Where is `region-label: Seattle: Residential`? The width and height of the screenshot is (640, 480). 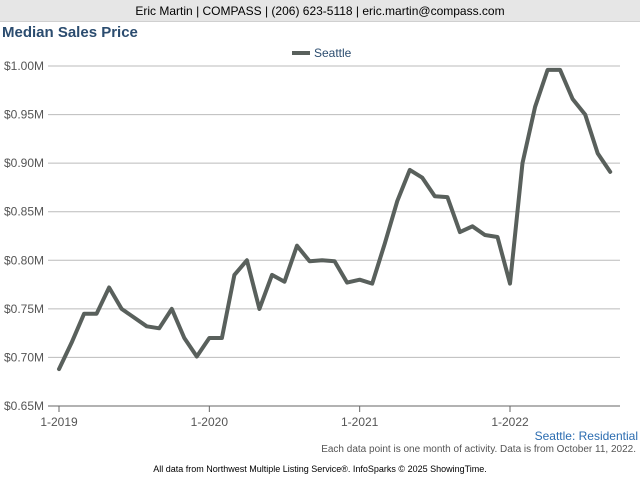 region-label: Seattle: Residential is located at coordinates (586, 436).